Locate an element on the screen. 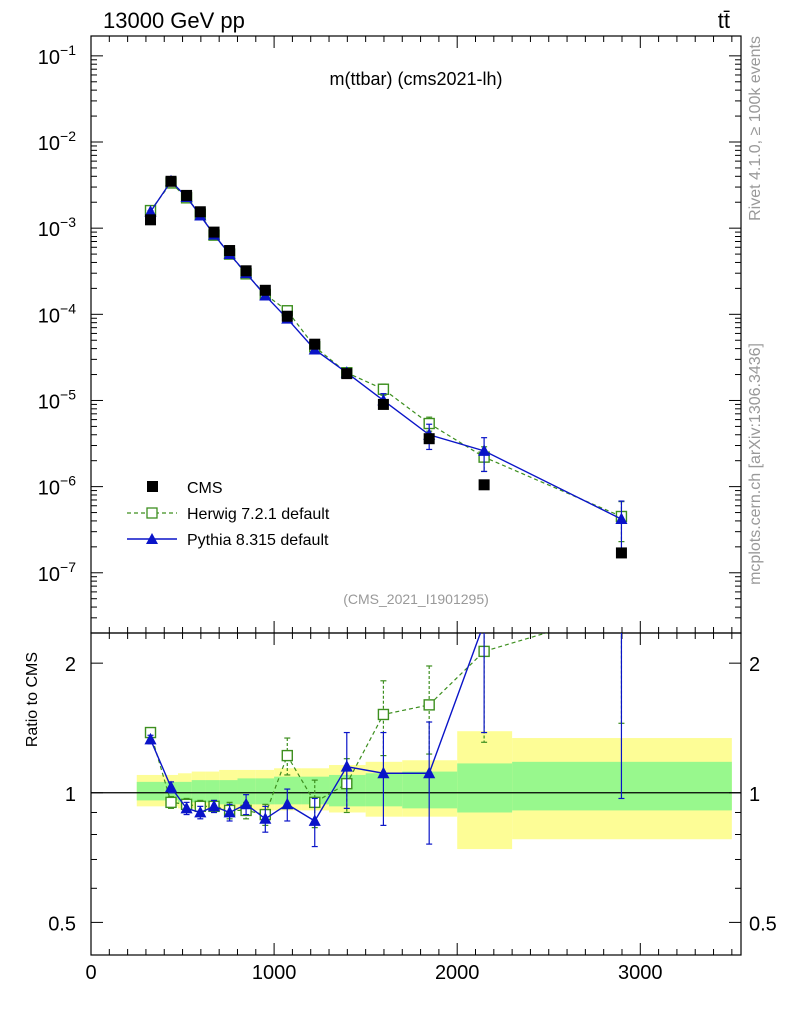 The width and height of the screenshot is (786, 1024). ratio-y-tick-label-right: 0.5 is located at coordinates (763, 924).